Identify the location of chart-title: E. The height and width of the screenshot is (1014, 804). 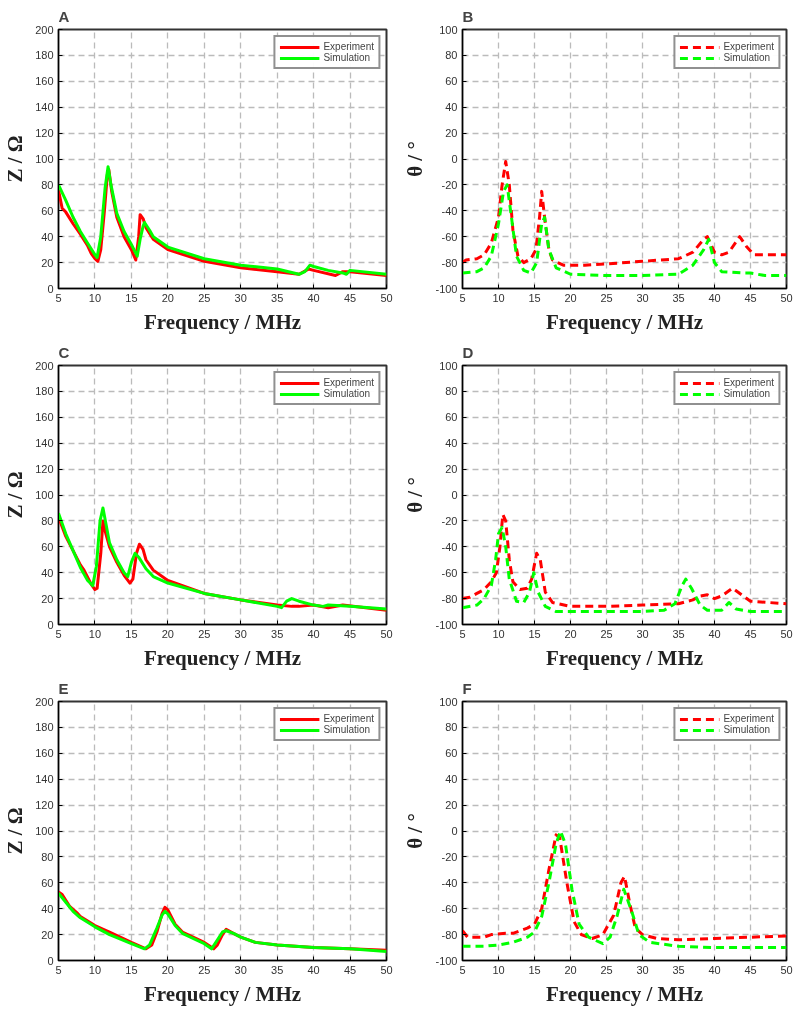
(63, 688).